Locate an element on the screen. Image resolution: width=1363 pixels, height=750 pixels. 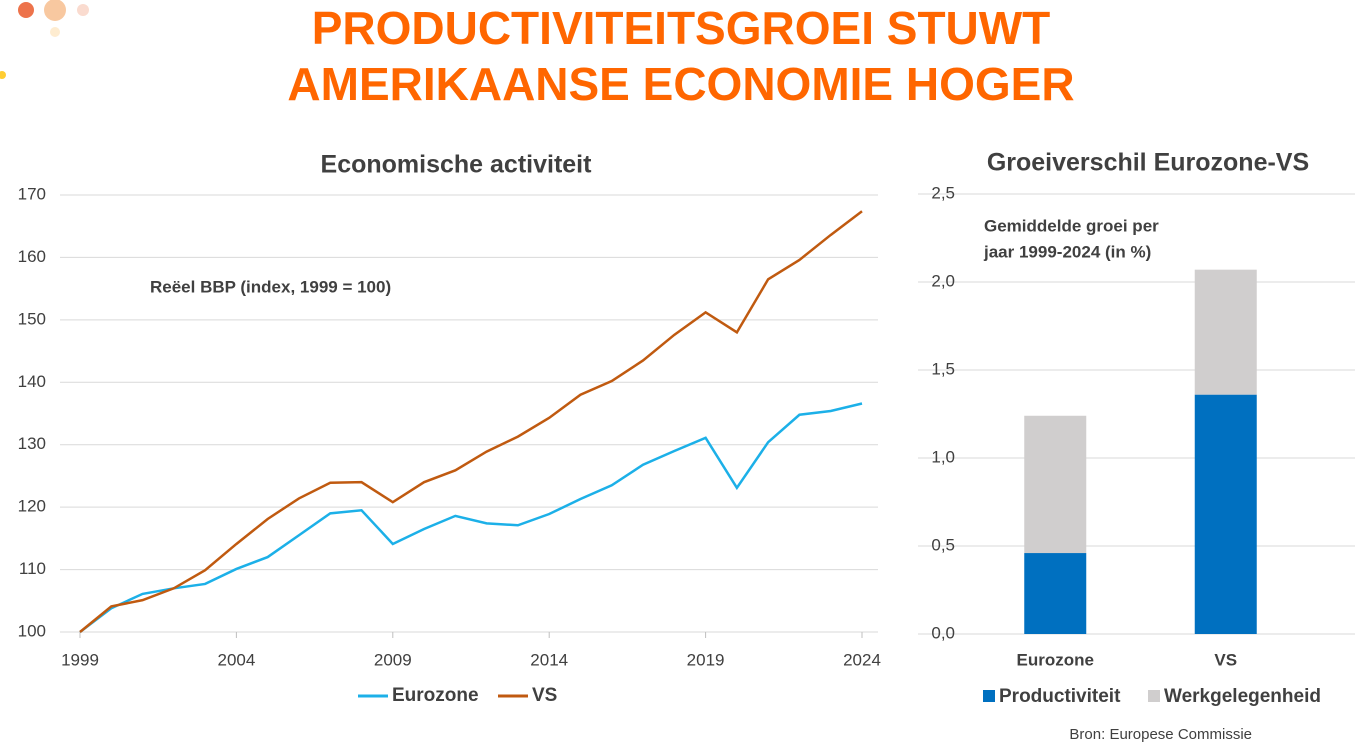
x-tick-label: 2014 is located at coordinates (549, 659).